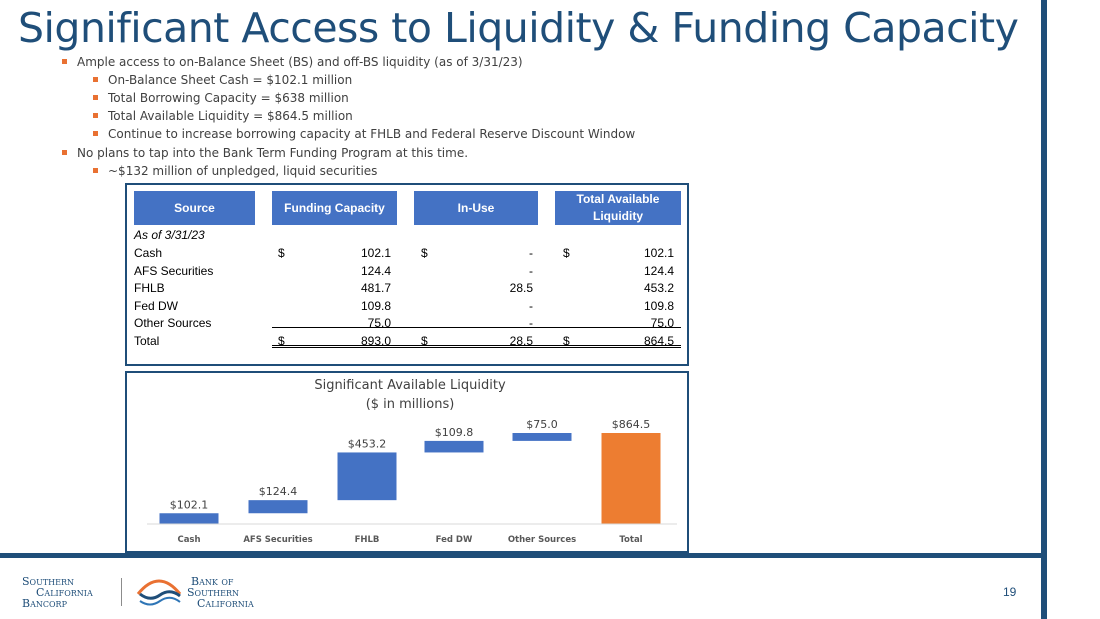 The width and height of the screenshot is (1100, 619). What do you see at coordinates (367, 476) in the screenshot?
I see `bar-fhlb` at bounding box center [367, 476].